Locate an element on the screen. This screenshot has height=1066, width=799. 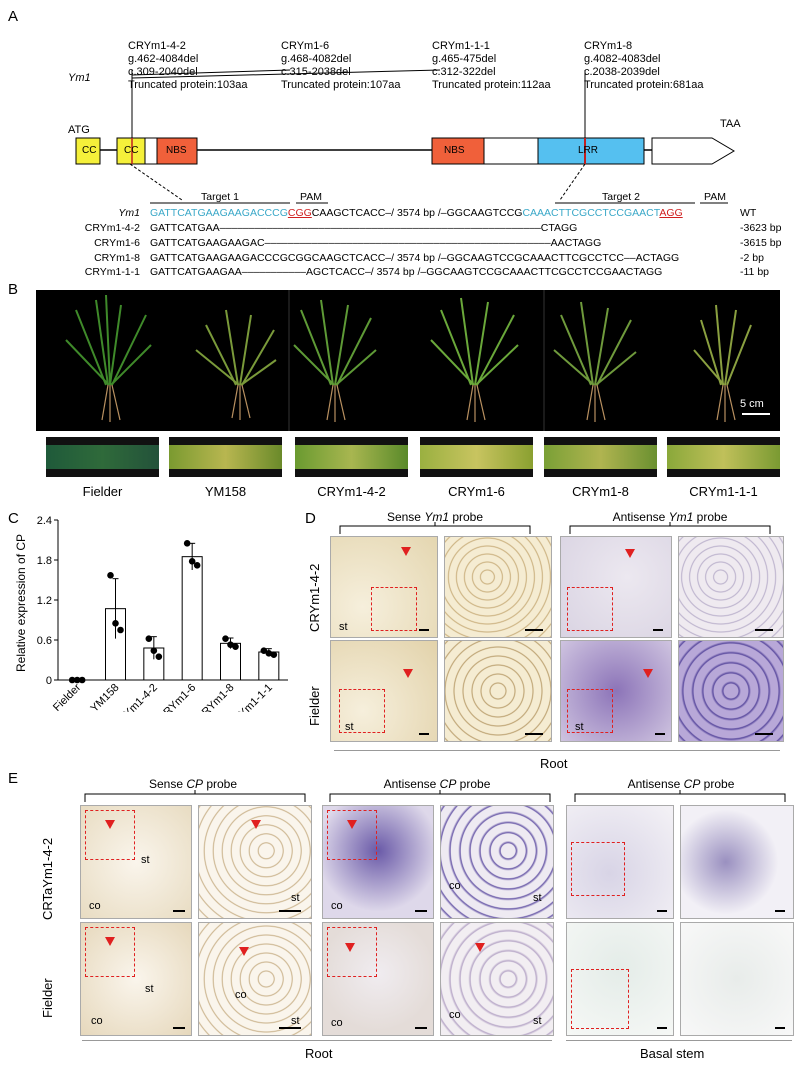
genotype-label-2: CRYm1-4-2 is located at coordinates (351, 491).